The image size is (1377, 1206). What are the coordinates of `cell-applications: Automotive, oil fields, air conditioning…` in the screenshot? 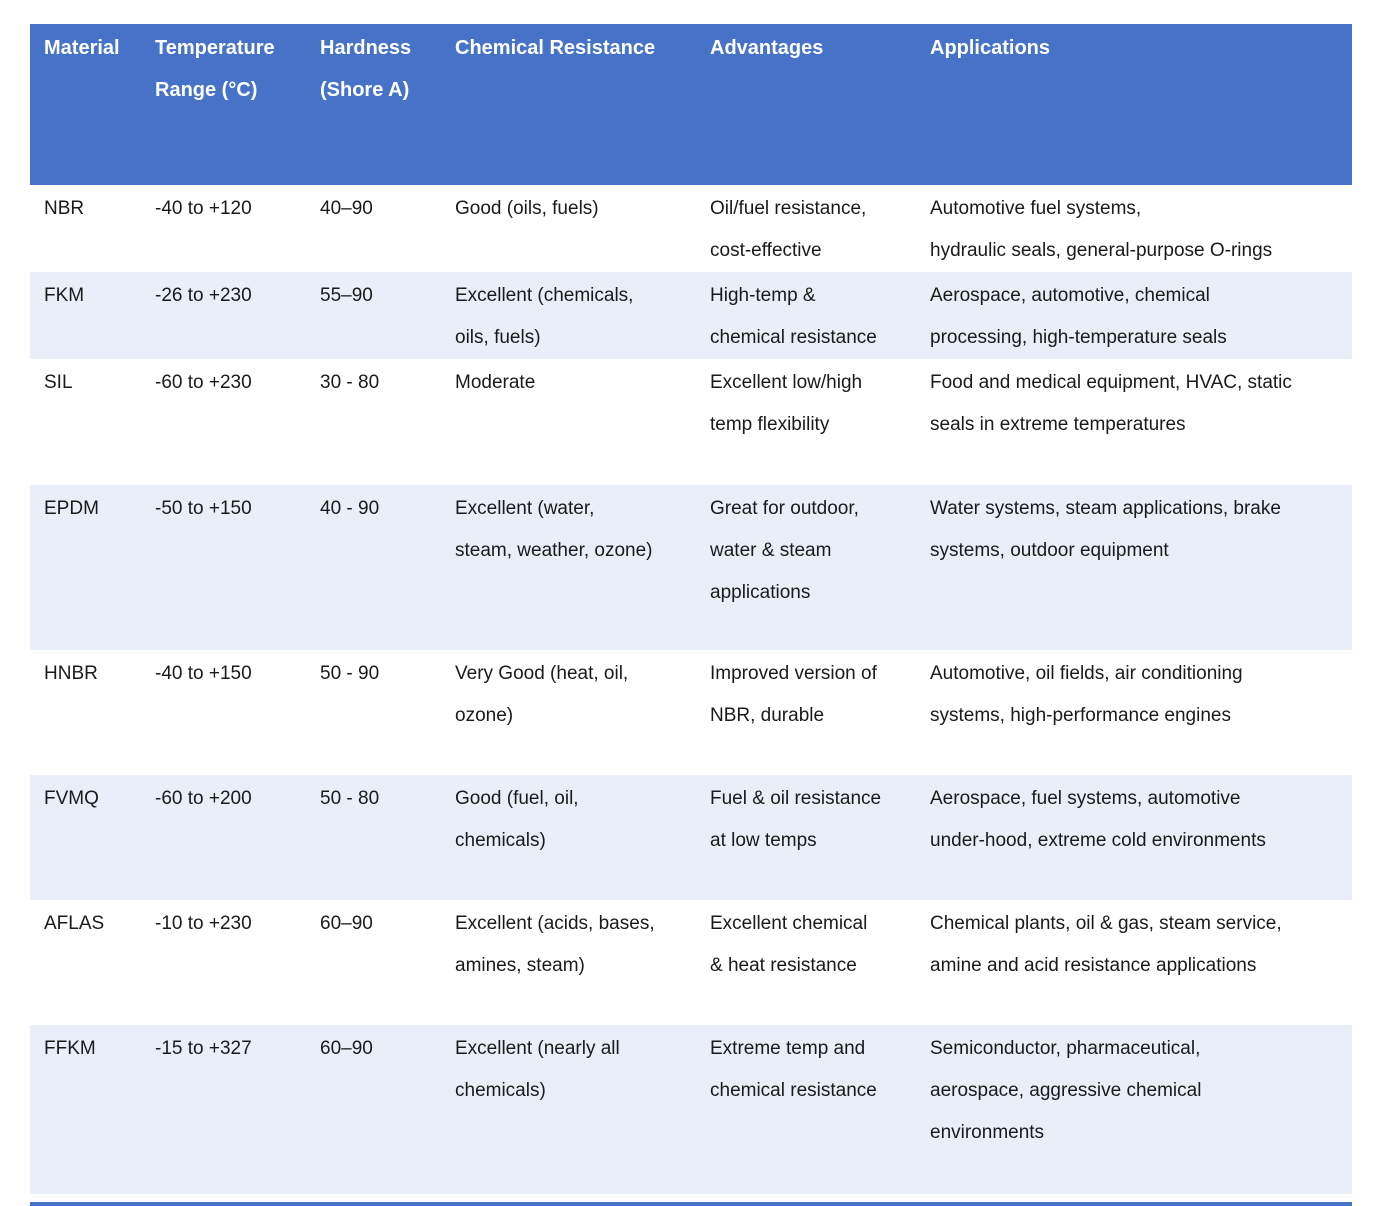 It's located at (1086, 694).